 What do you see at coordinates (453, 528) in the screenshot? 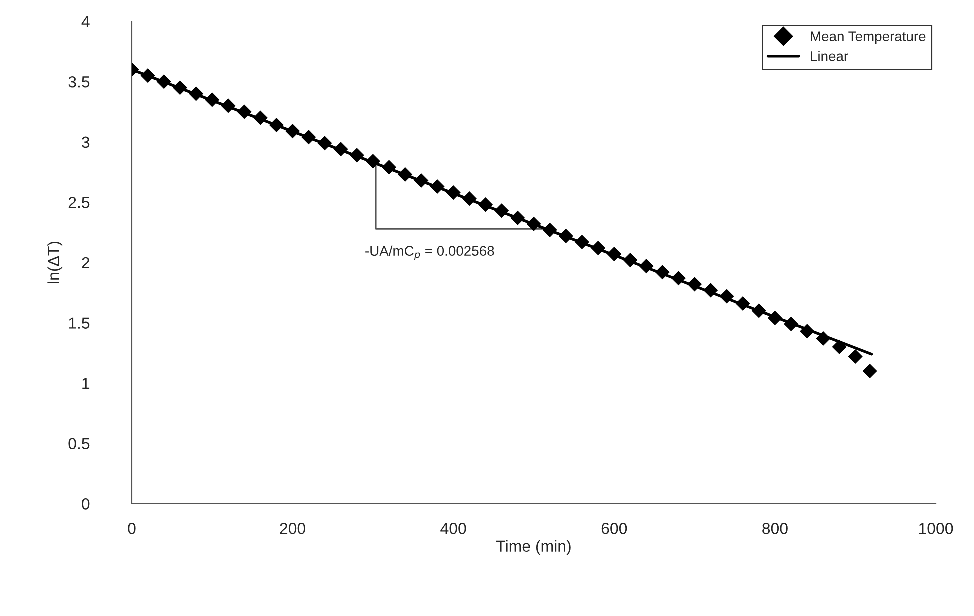
I see `x-tick-label: 400` at bounding box center [453, 528].